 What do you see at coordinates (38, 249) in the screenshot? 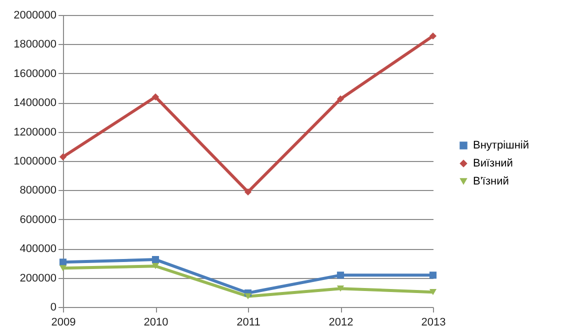
I see `y-tick-label: 400000` at bounding box center [38, 249].